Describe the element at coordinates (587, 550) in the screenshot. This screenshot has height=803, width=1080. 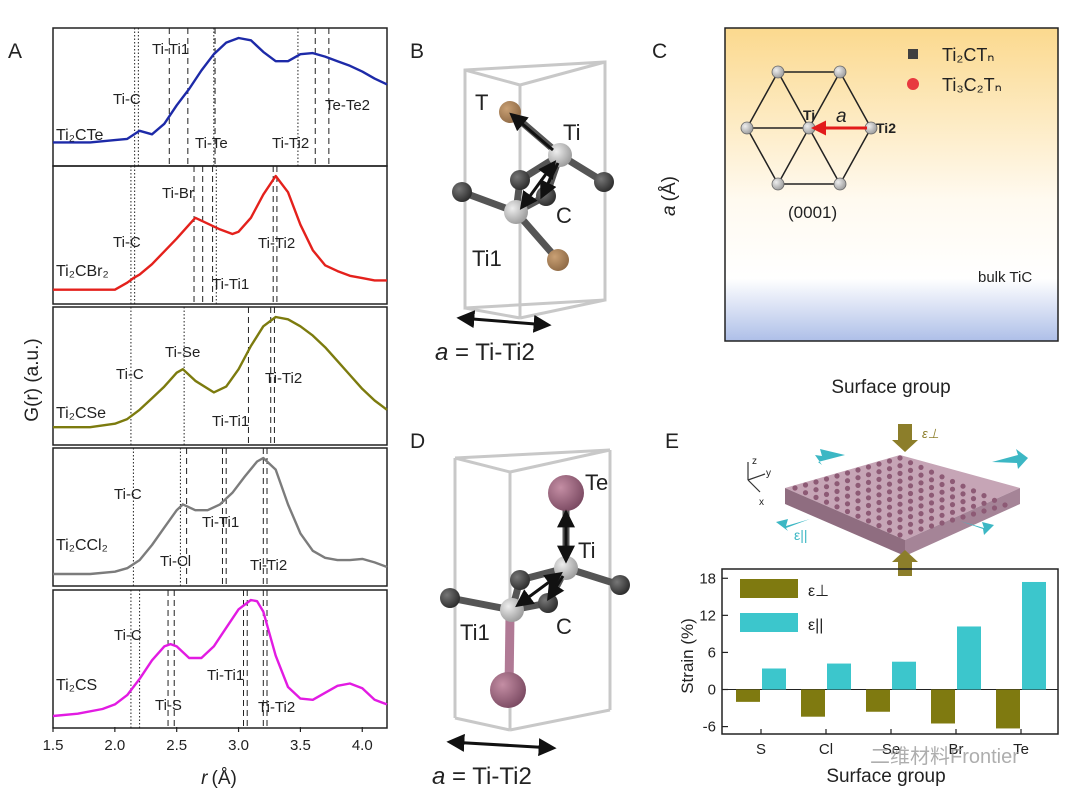
I see `atom-label-ti: Ti` at that location.